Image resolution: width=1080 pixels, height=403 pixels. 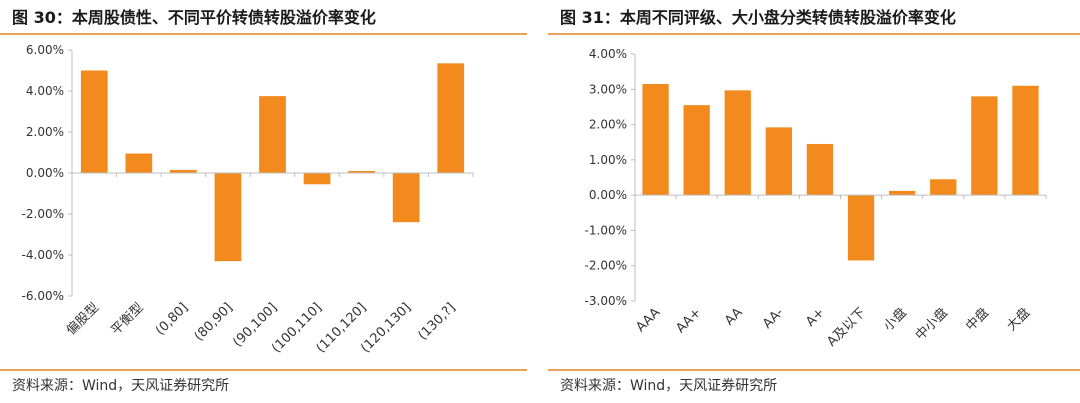 What do you see at coordinates (45, 132) in the screenshot?
I see `fig30-y-tick-label: 2.00%` at bounding box center [45, 132].